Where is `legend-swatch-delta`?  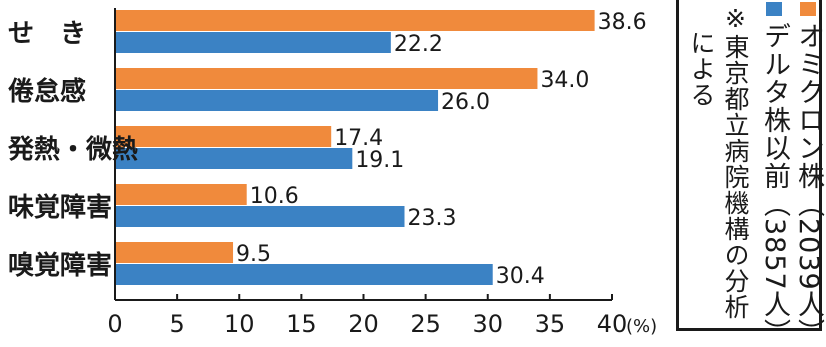 legend-swatch-delta is located at coordinates (774, 9).